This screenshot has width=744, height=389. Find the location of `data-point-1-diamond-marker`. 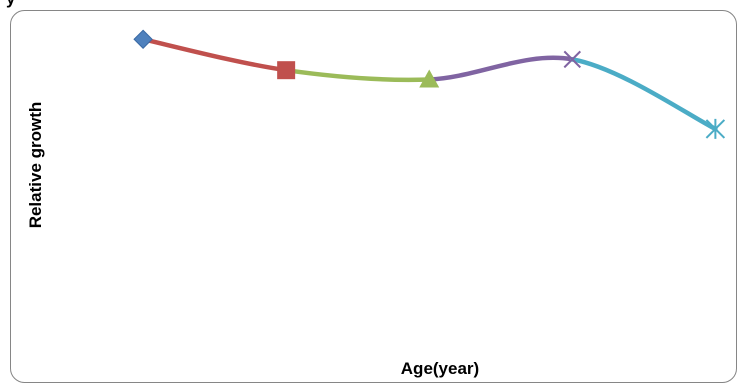

data-point-1-diamond-marker is located at coordinates (143, 39).